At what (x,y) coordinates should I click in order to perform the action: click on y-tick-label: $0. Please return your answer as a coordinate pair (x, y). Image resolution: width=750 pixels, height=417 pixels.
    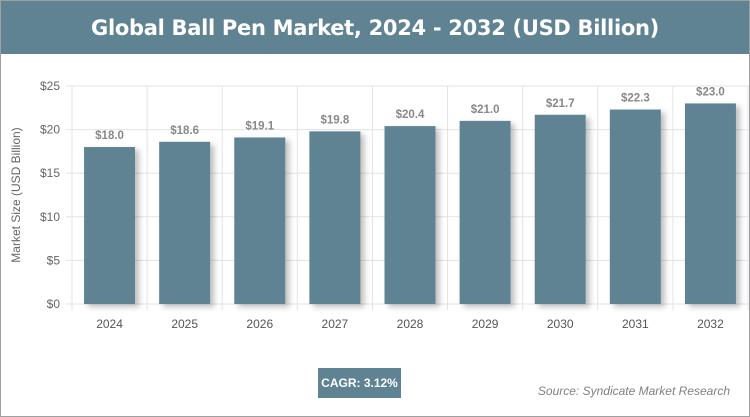
    Looking at the image, I should click on (54, 304).